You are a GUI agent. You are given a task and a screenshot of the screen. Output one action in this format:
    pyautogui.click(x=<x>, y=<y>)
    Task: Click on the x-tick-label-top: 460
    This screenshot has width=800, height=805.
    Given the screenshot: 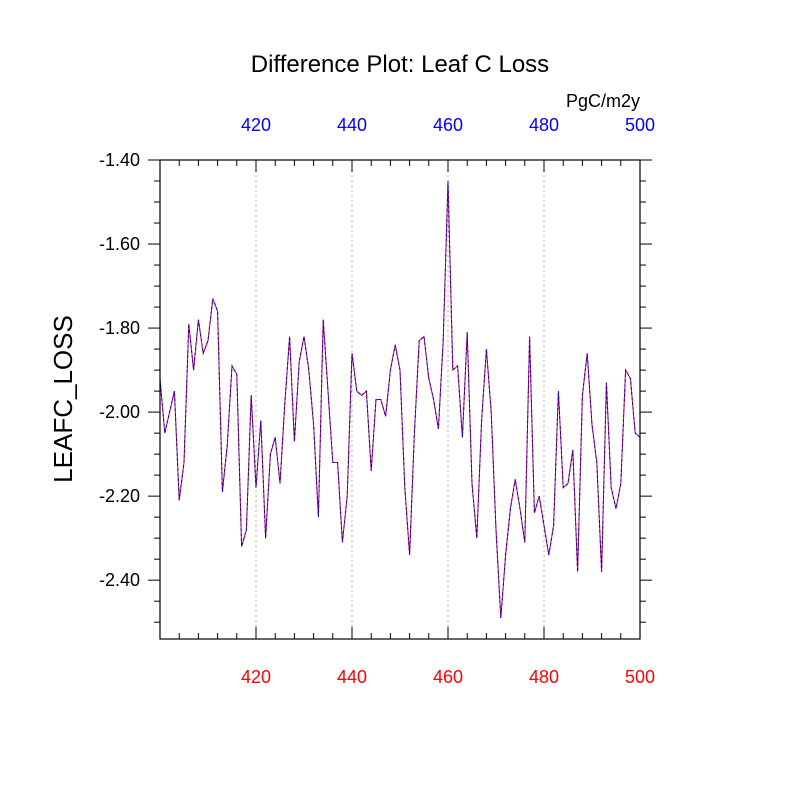 What is the action you would take?
    pyautogui.click(x=448, y=125)
    